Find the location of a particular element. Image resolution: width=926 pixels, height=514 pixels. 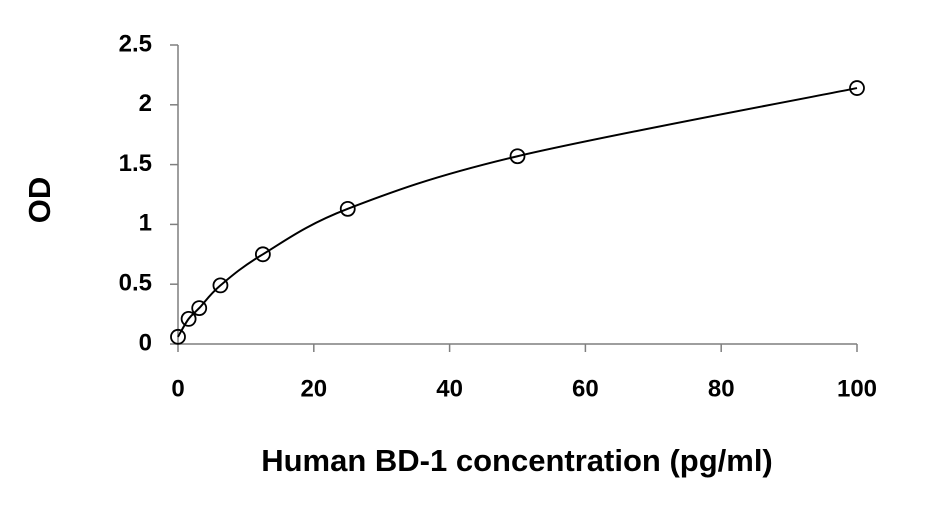

y-tick-label: 0 is located at coordinates (145, 342).